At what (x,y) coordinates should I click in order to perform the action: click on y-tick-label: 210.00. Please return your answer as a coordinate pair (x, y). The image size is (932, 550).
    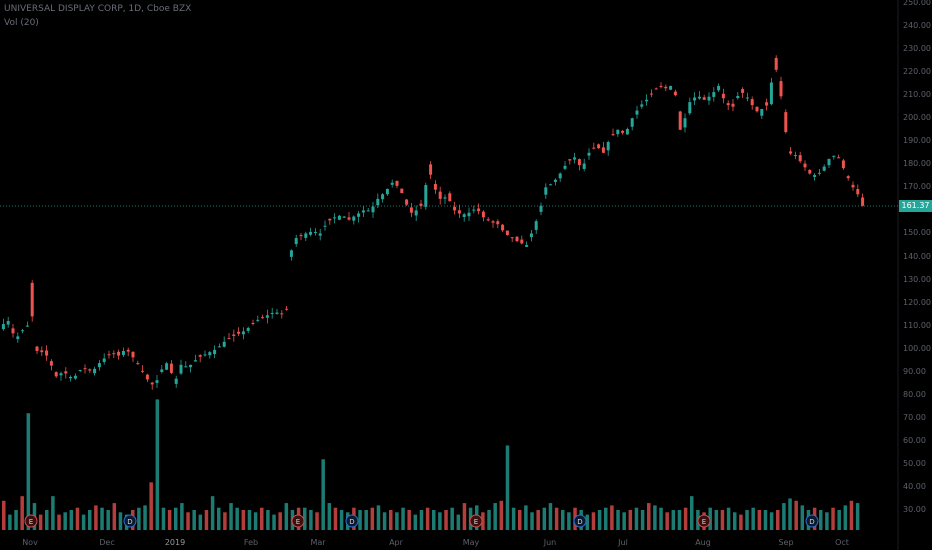
    Looking at the image, I should click on (917, 95).